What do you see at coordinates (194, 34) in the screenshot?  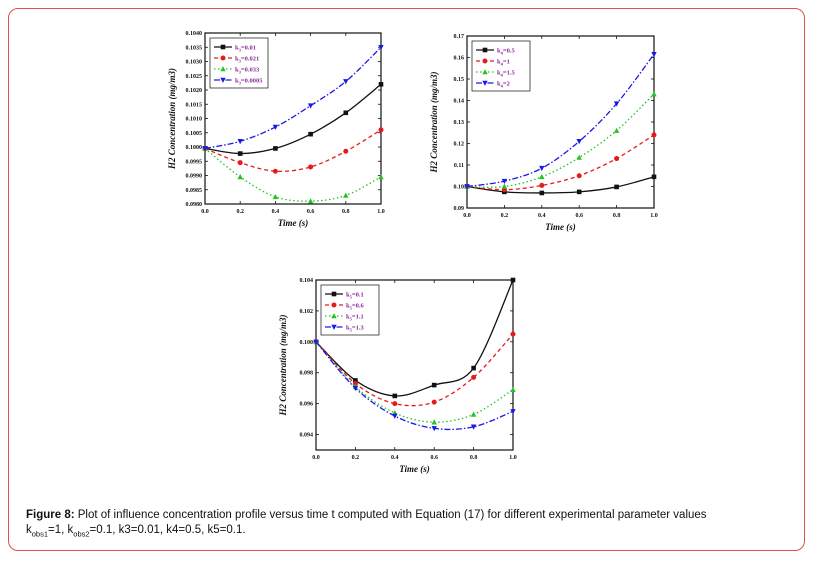 I see `y-tick-label: 0.1040` at bounding box center [194, 34].